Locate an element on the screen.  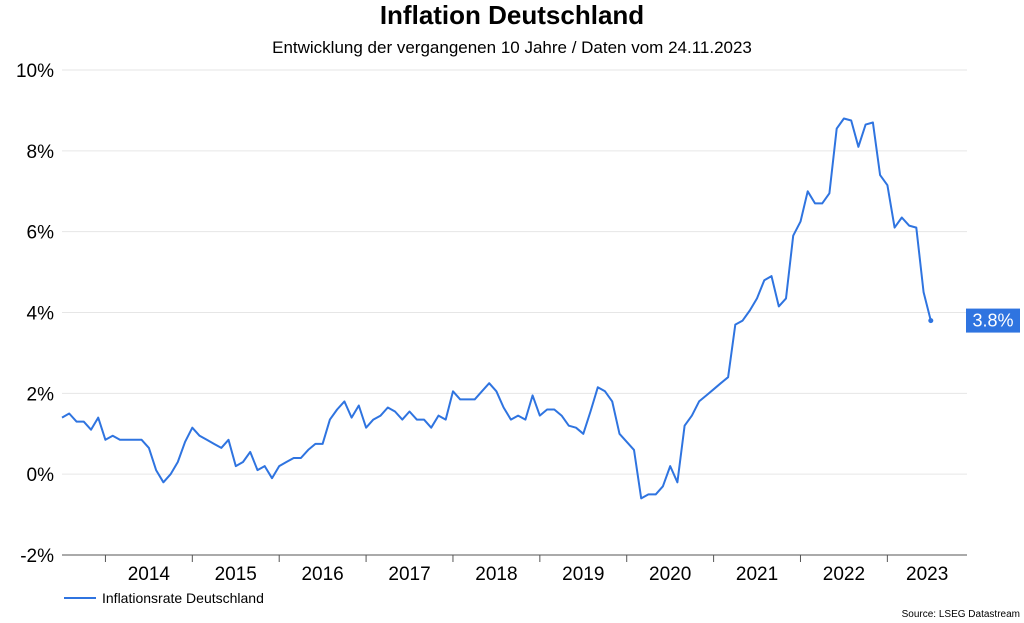
legend: Inflationsrate Deutschland is located at coordinates (164, 598).